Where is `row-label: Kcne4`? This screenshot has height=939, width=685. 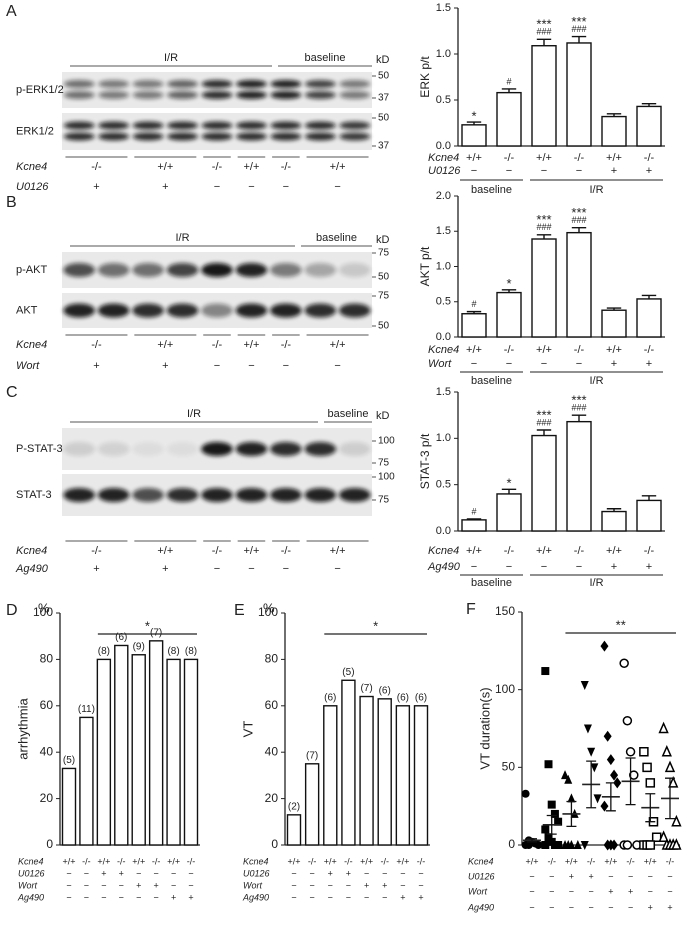 row-label: Kcne4 is located at coordinates (31, 861).